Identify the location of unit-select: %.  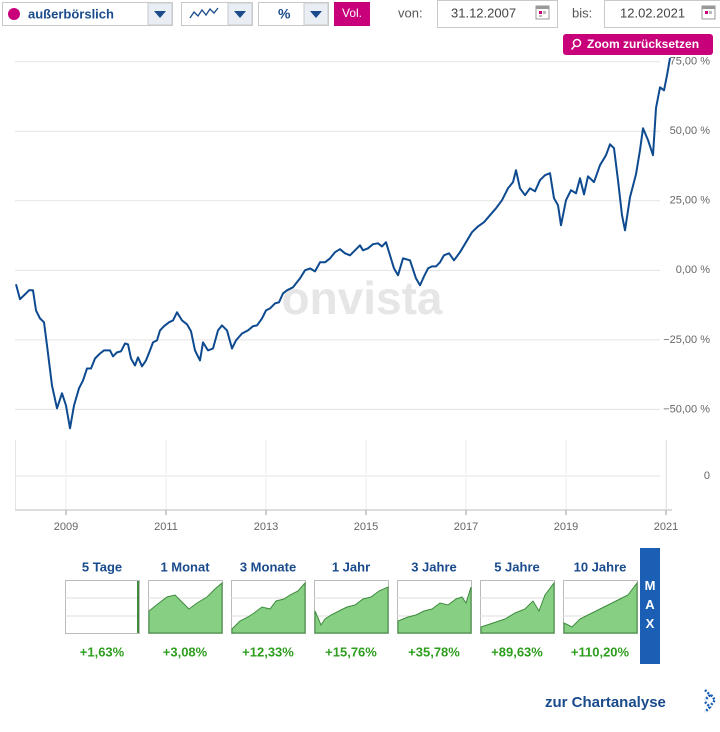
(294, 14).